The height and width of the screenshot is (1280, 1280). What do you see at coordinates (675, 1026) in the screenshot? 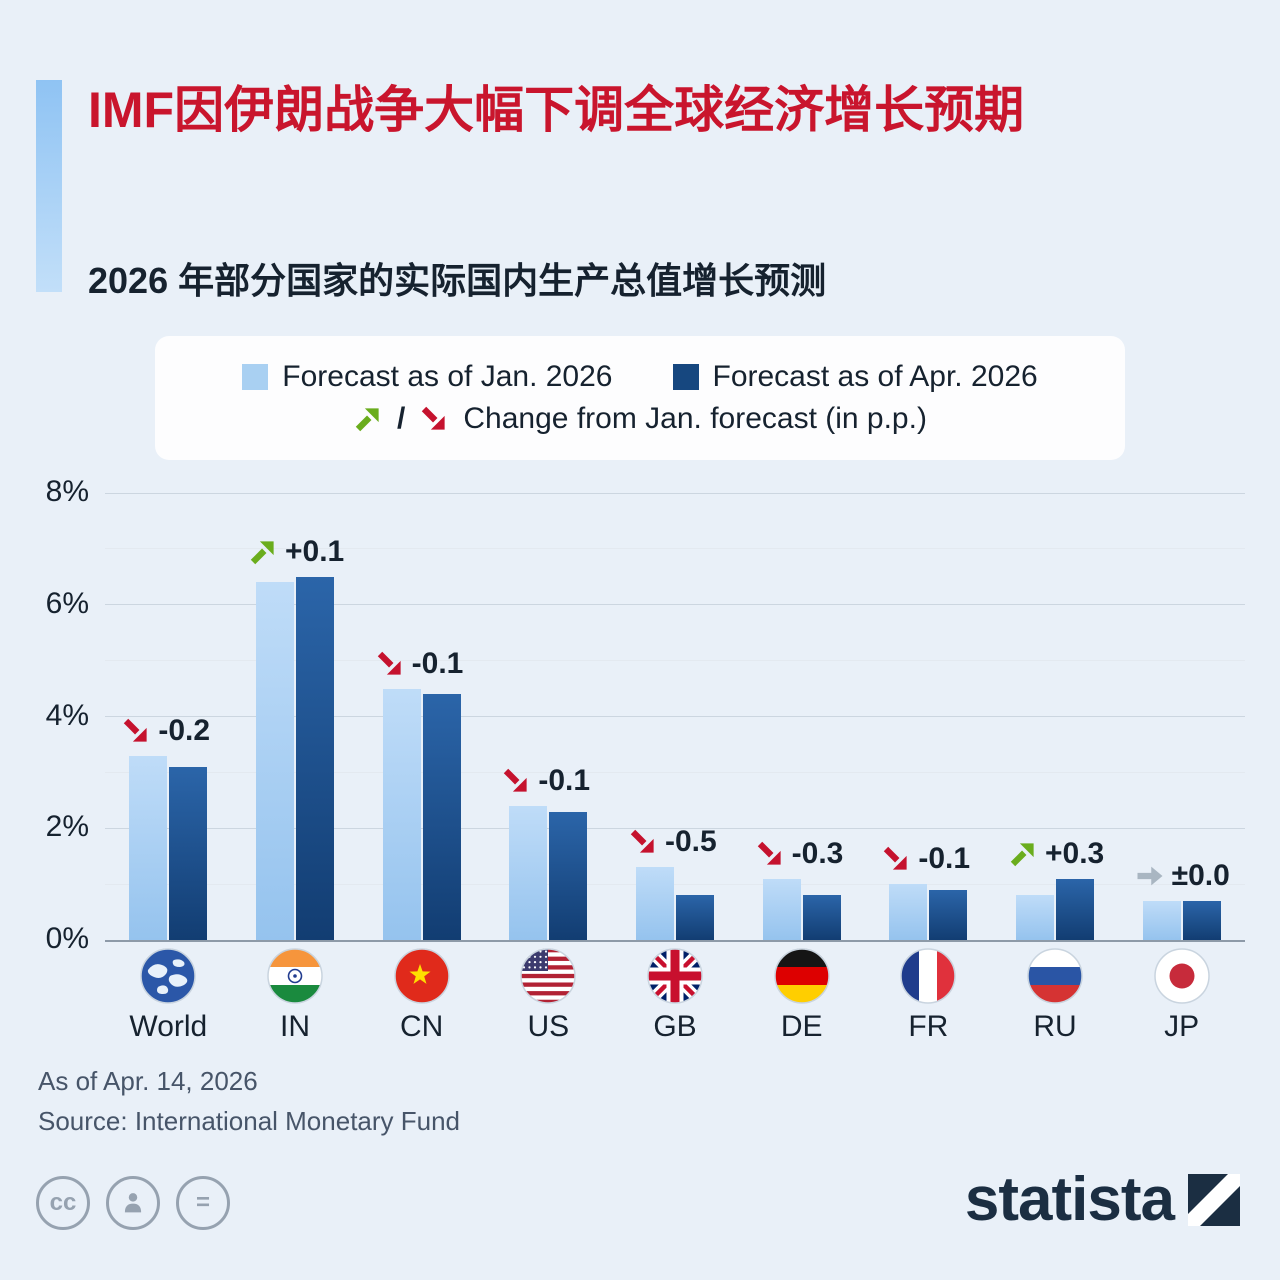
I see `category-label: GB` at bounding box center [675, 1026].